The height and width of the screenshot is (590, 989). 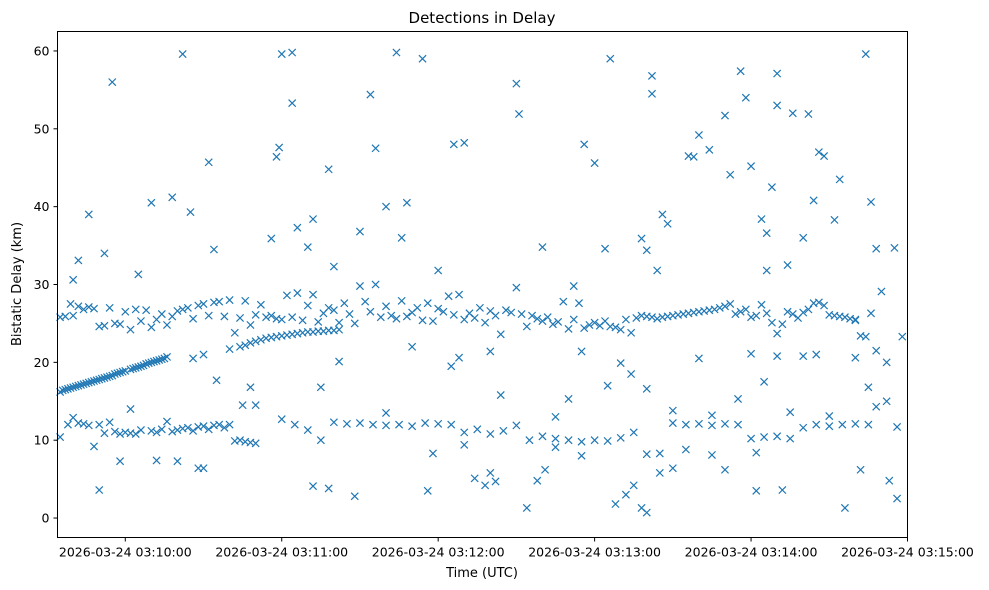 What do you see at coordinates (42, 440) in the screenshot?
I see `y-tick-label: 10` at bounding box center [42, 440].